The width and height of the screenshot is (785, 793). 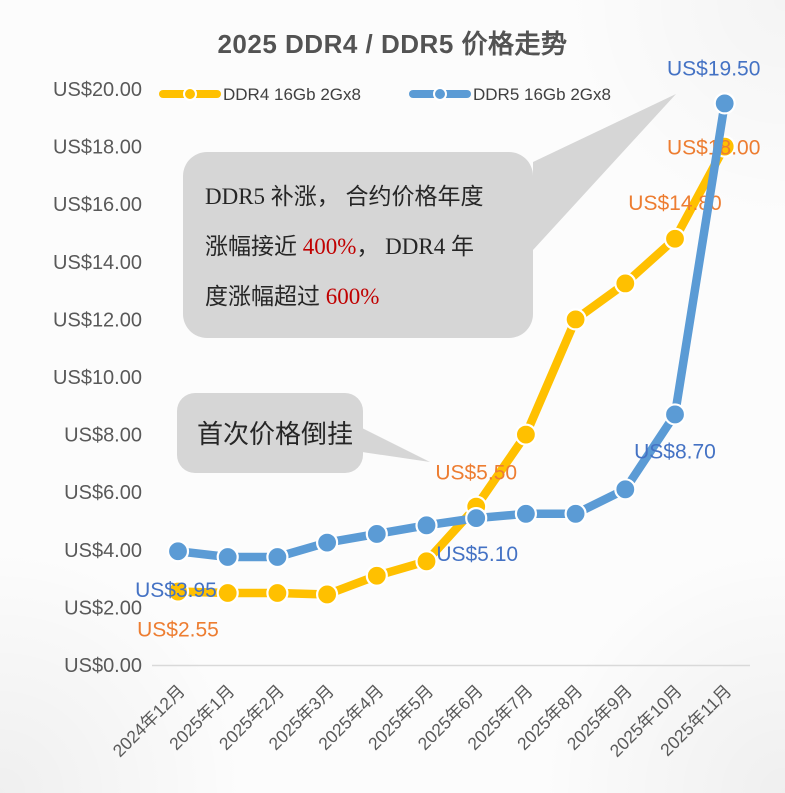 I want to click on y-tick-label: US$20.00, so click(x=97, y=90).